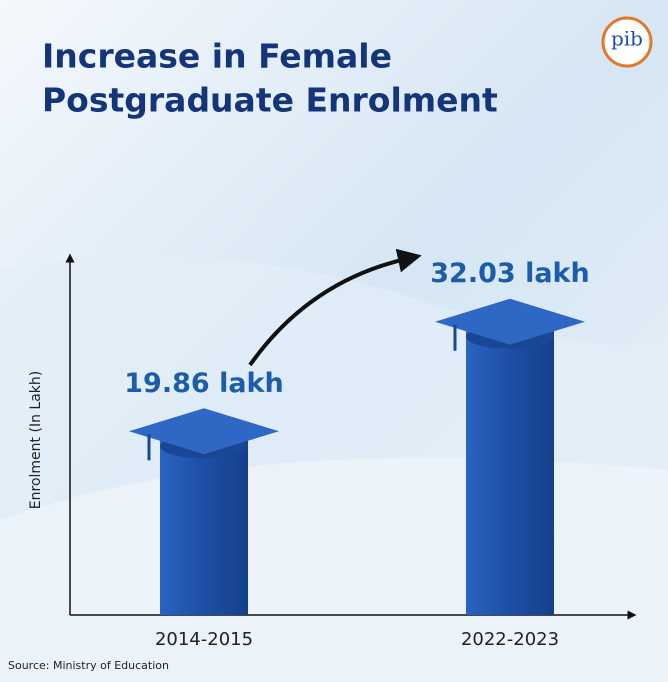  What do you see at coordinates (203, 383) in the screenshot?
I see `value-label: 19.86 lakh` at bounding box center [203, 383].